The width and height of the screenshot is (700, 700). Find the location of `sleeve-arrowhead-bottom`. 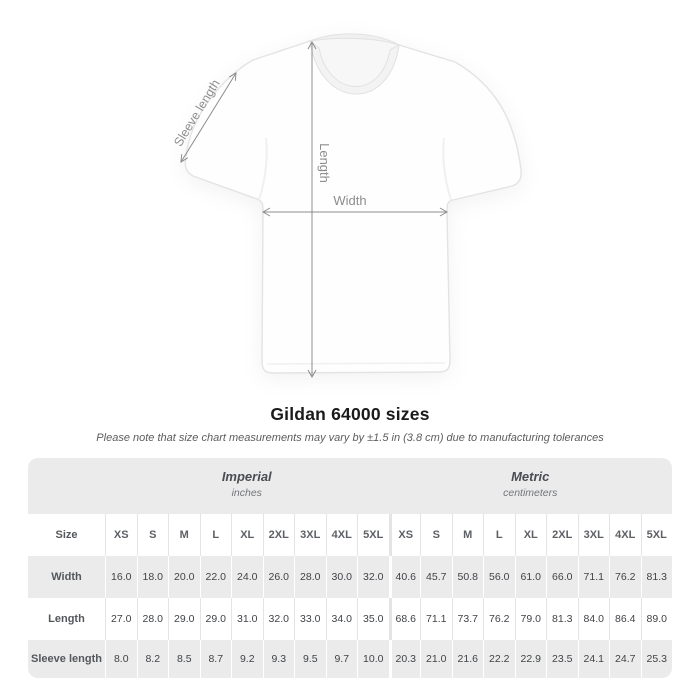

sleeve-arrowhead-bottom is located at coordinates (184, 158).